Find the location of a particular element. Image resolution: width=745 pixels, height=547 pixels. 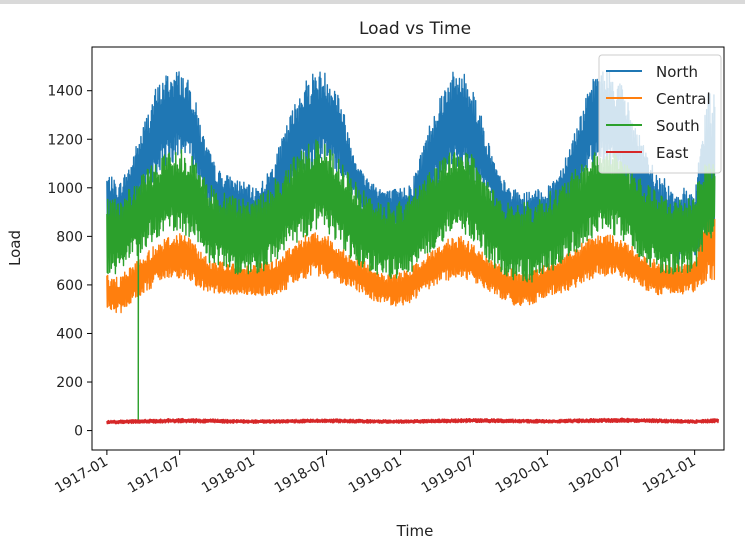

y-tick-label: 1000 is located at coordinates (65, 189).